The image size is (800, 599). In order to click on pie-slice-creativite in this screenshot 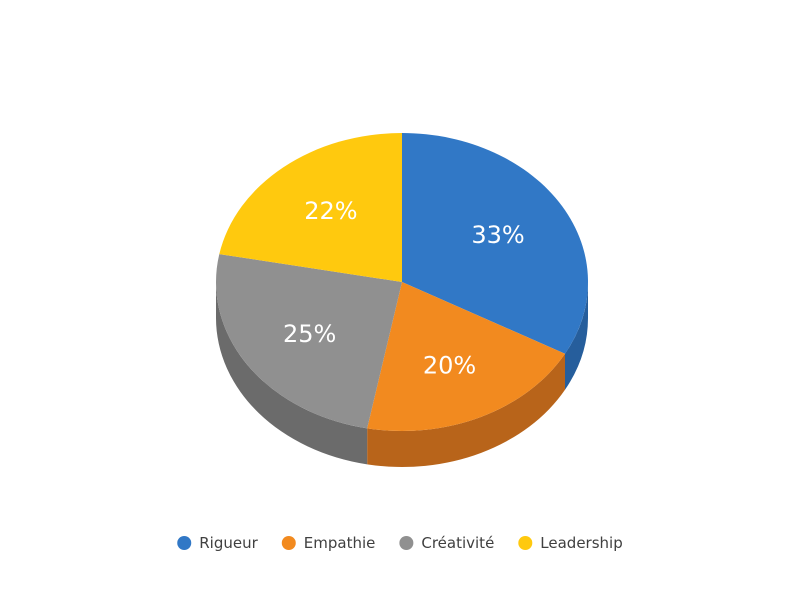, I will do `click(308, 341)`.